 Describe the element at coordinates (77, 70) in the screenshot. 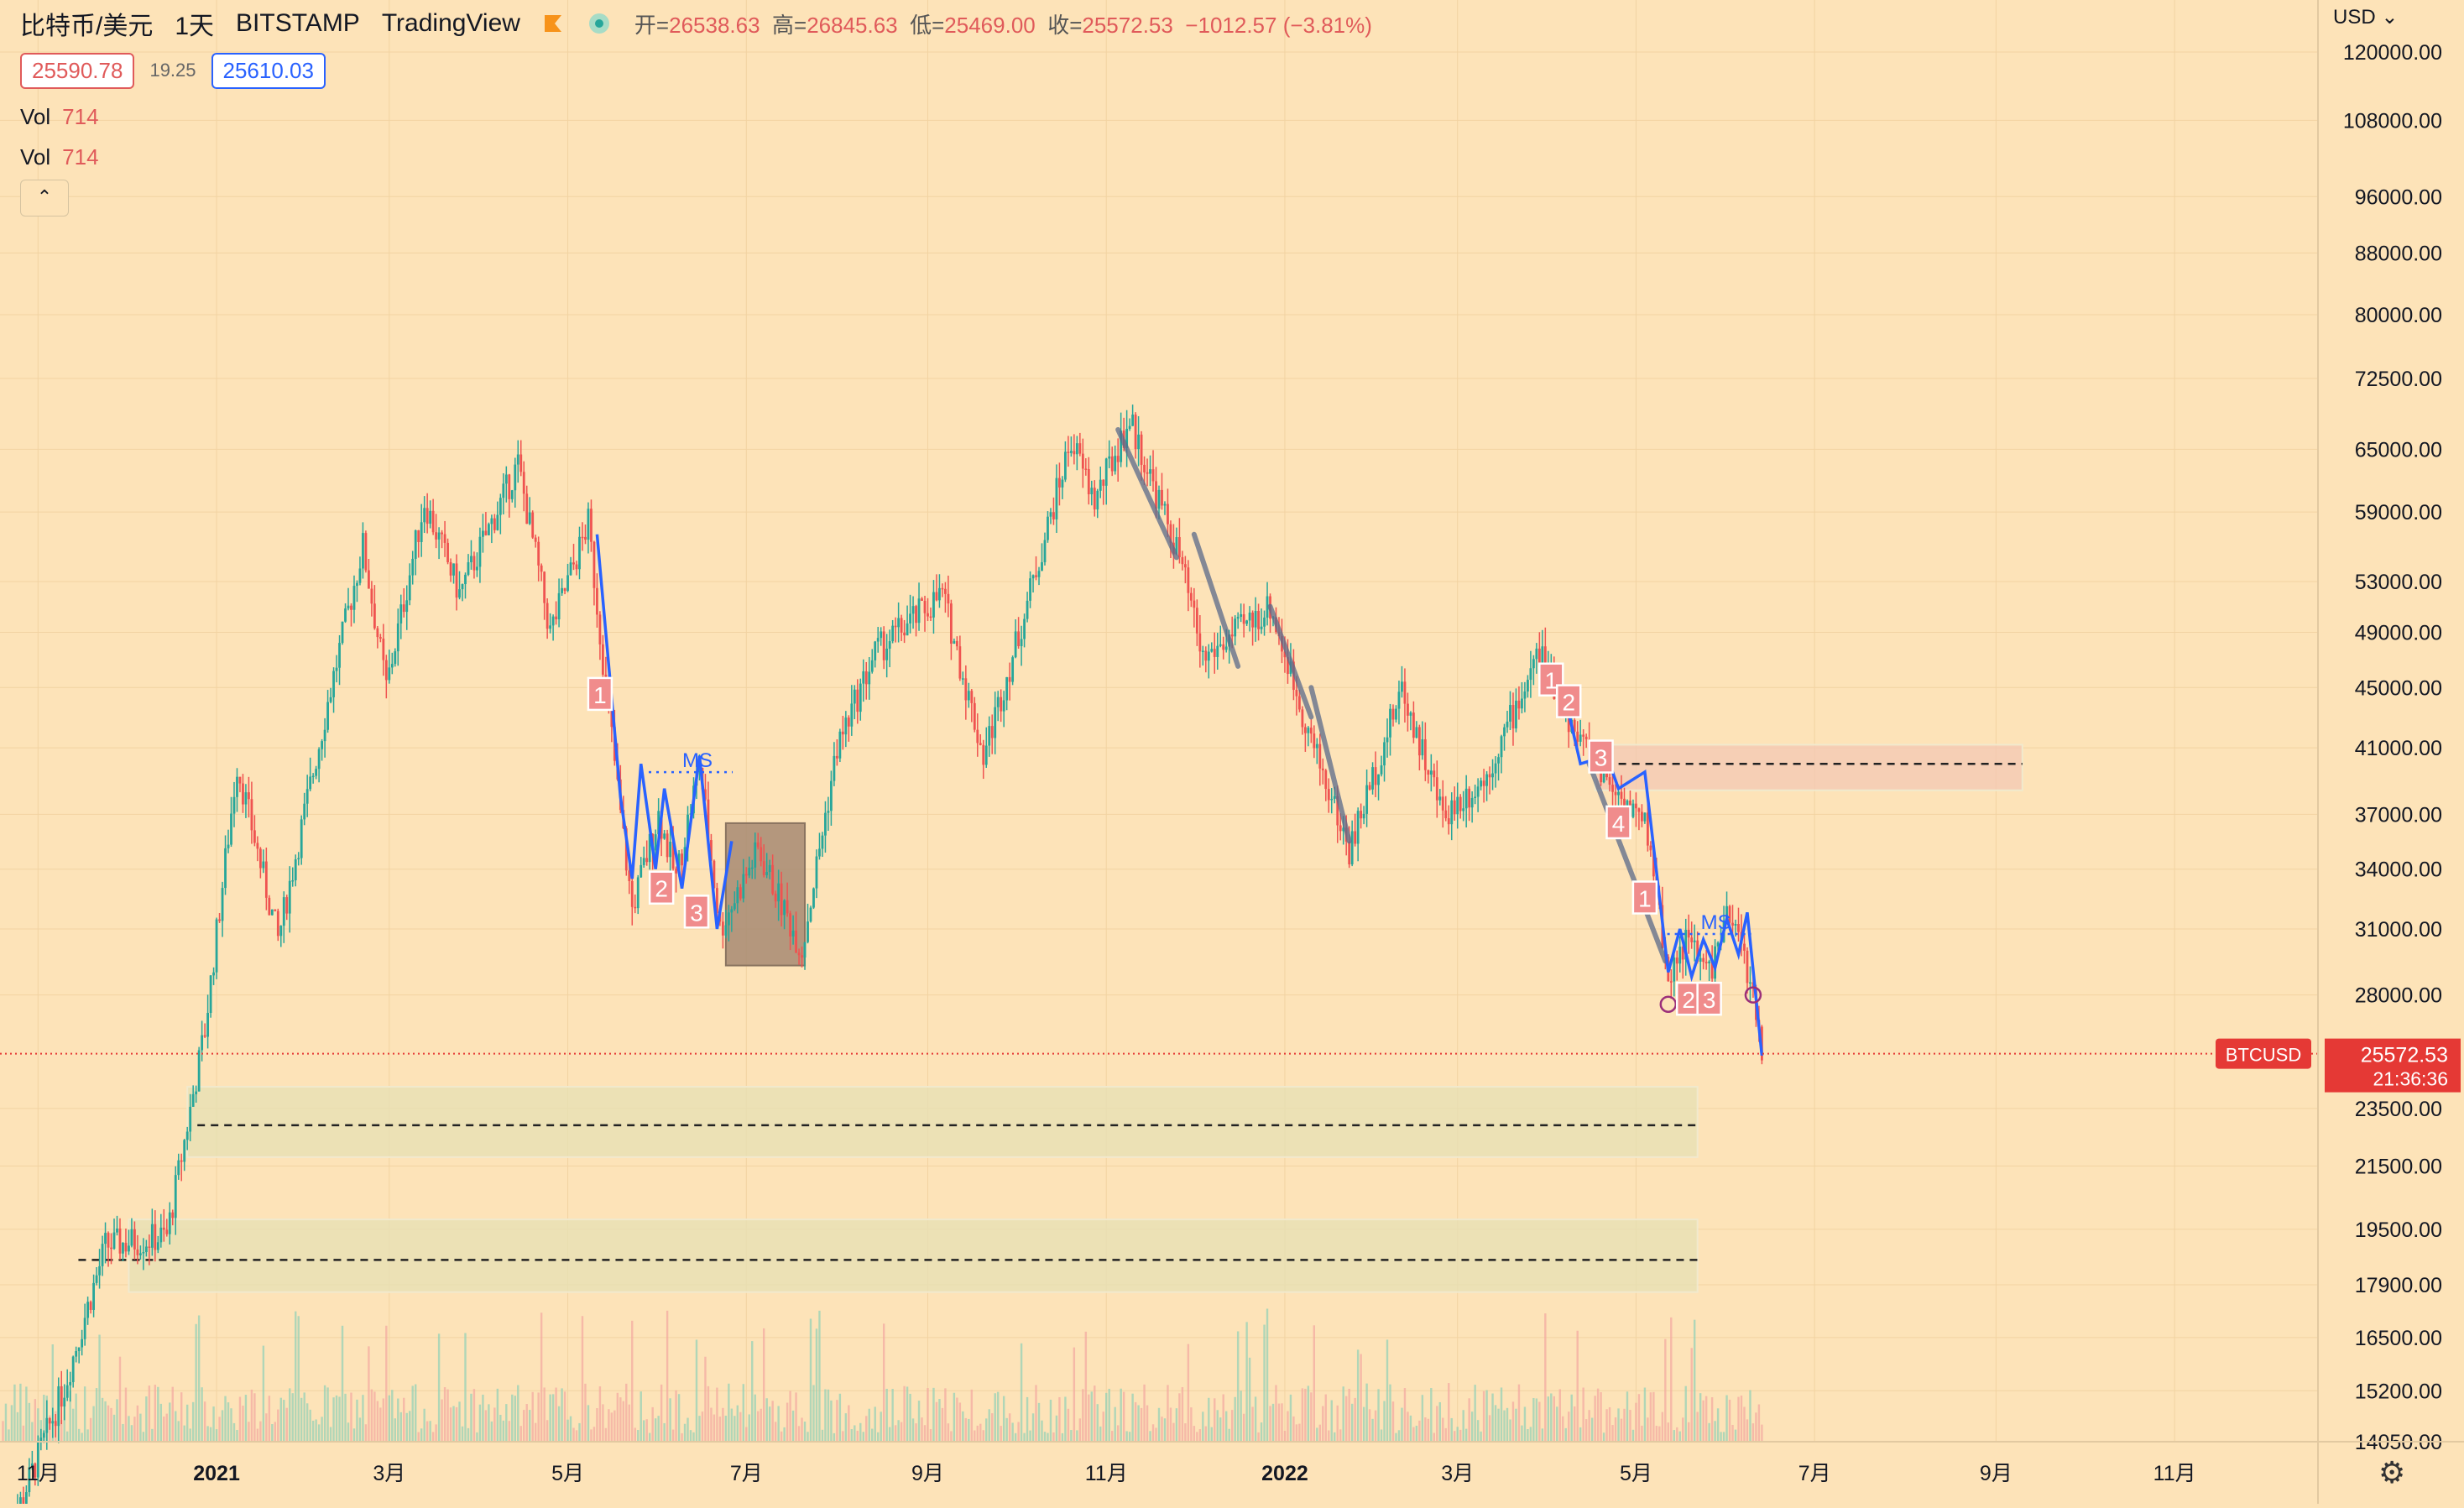

I see `sell-button: 25590.78` at that location.